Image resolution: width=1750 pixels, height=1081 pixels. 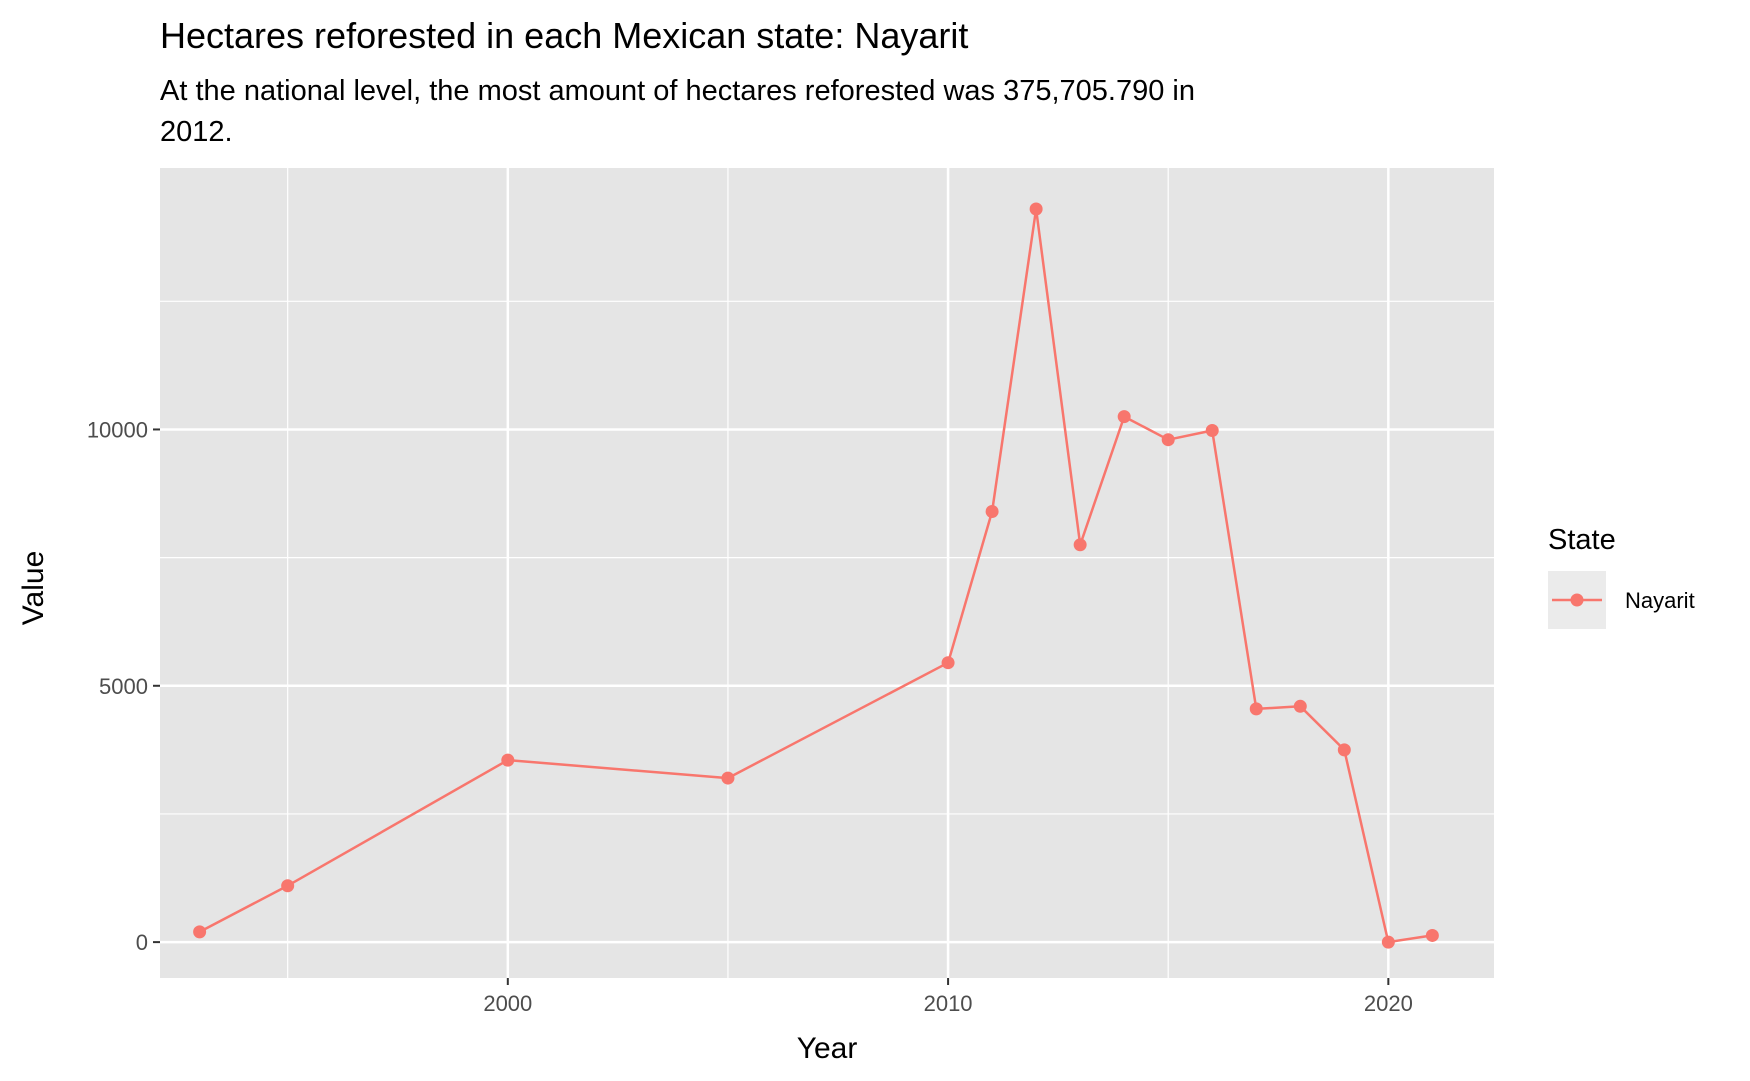 I want to click on legend-key-point, so click(x=1577, y=600).